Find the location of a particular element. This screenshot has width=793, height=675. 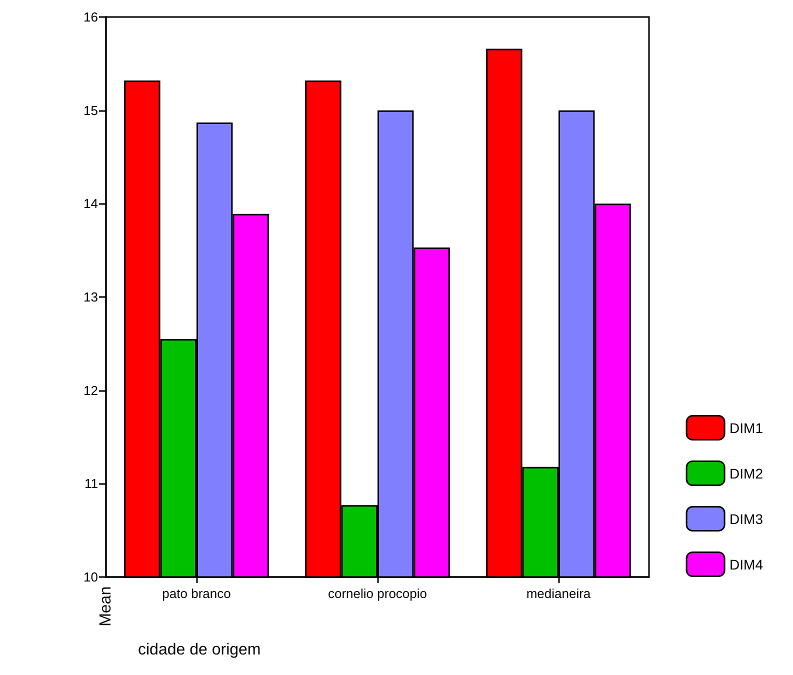

y-axis-title: Mean is located at coordinates (106, 606).